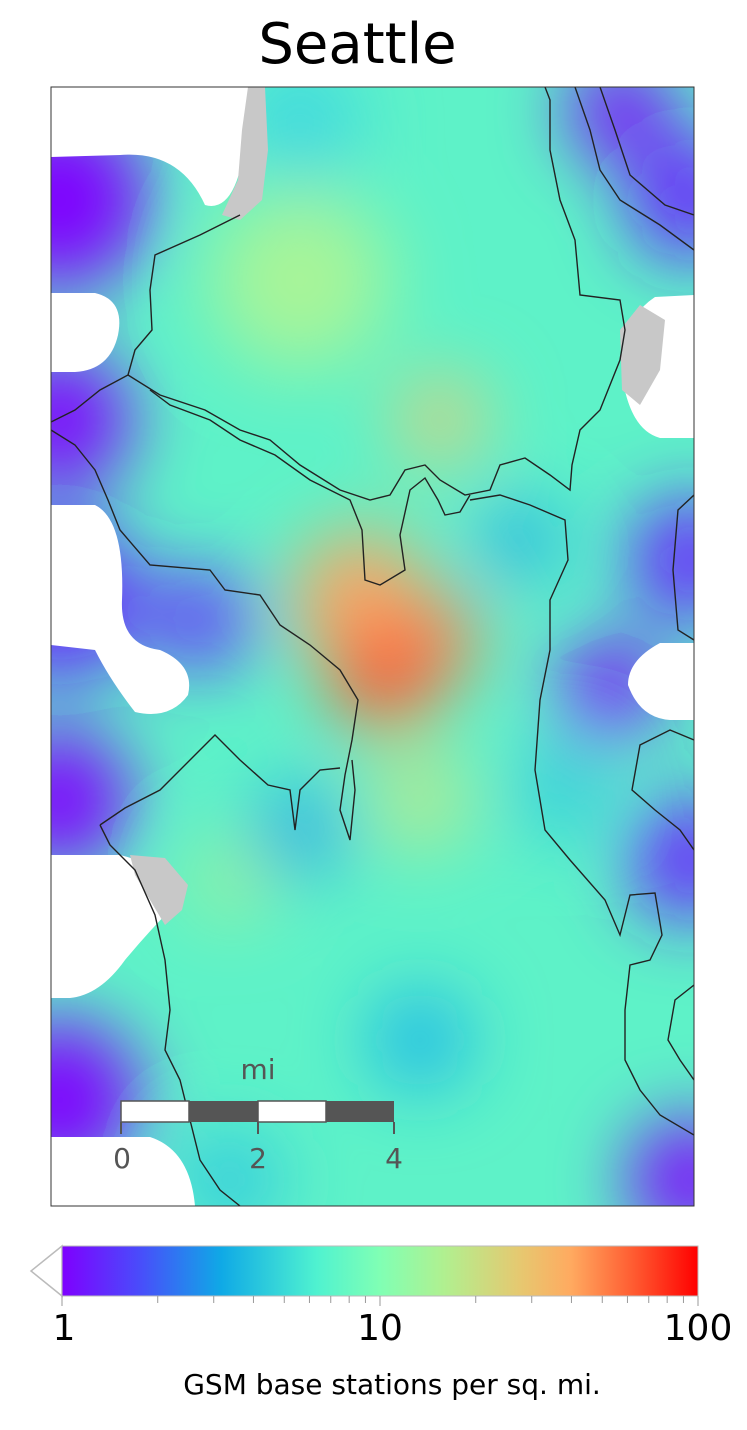  What do you see at coordinates (258, 1069) in the screenshot?
I see `scale-bar-unit: mi` at bounding box center [258, 1069].